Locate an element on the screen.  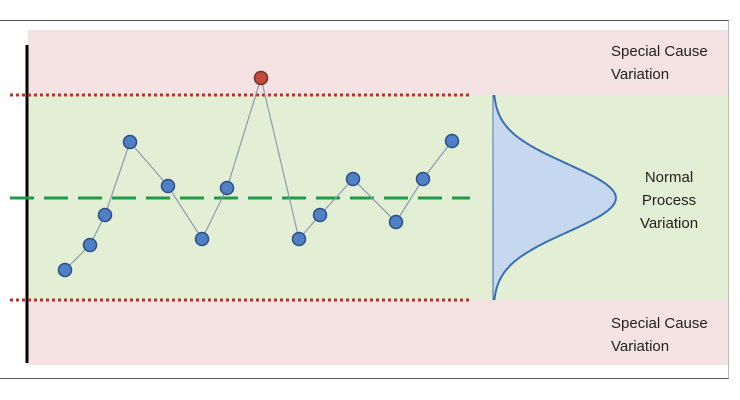
distribution-fill is located at coordinates (554, 197).